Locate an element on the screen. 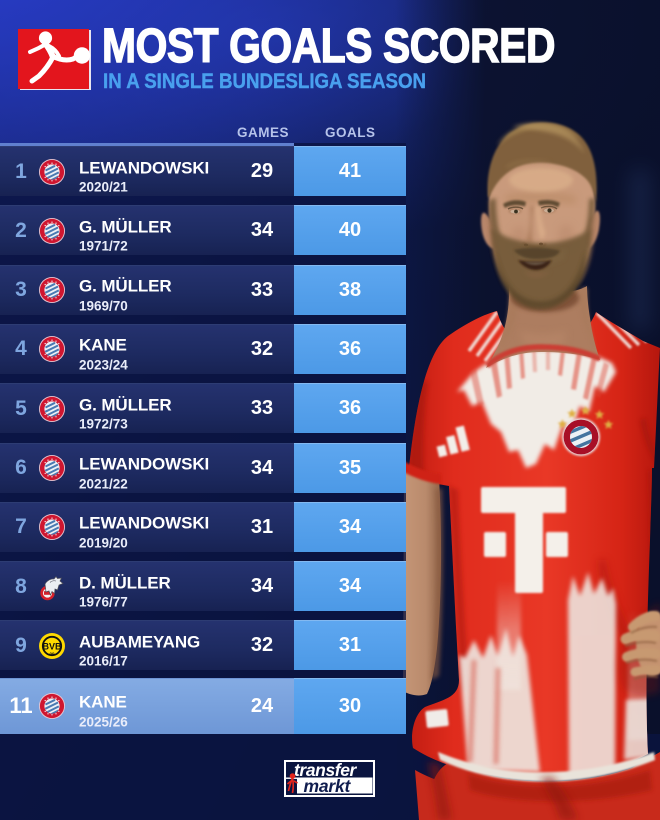  svg-text: markt is located at coordinates (328, 786).